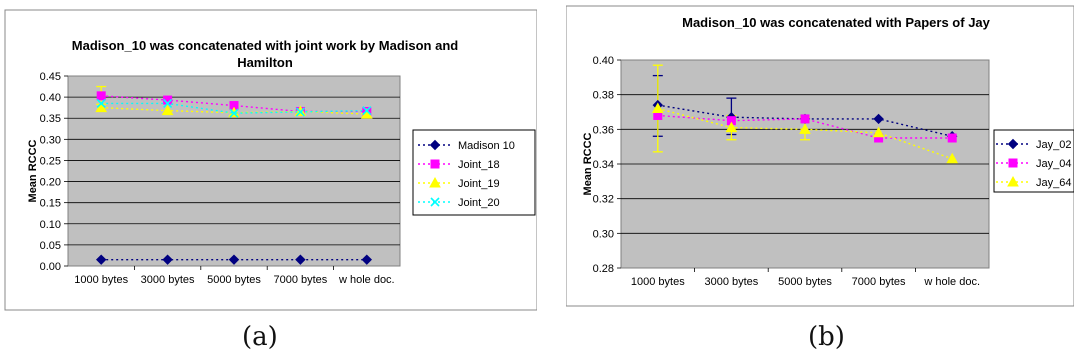 This screenshot has width=1074, height=360. Describe the element at coordinates (50, 119) in the screenshot. I see `y-tick-label: 0.35` at that location.